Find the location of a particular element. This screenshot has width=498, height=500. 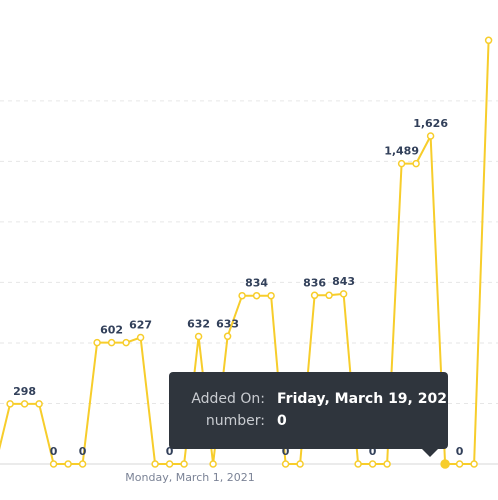

data-label: 836 is located at coordinates (314, 282).